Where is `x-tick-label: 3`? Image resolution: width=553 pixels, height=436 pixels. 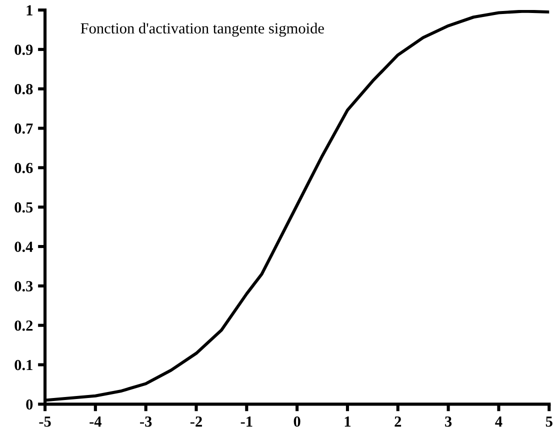 x-tick-label: 3 is located at coordinates (448, 421).